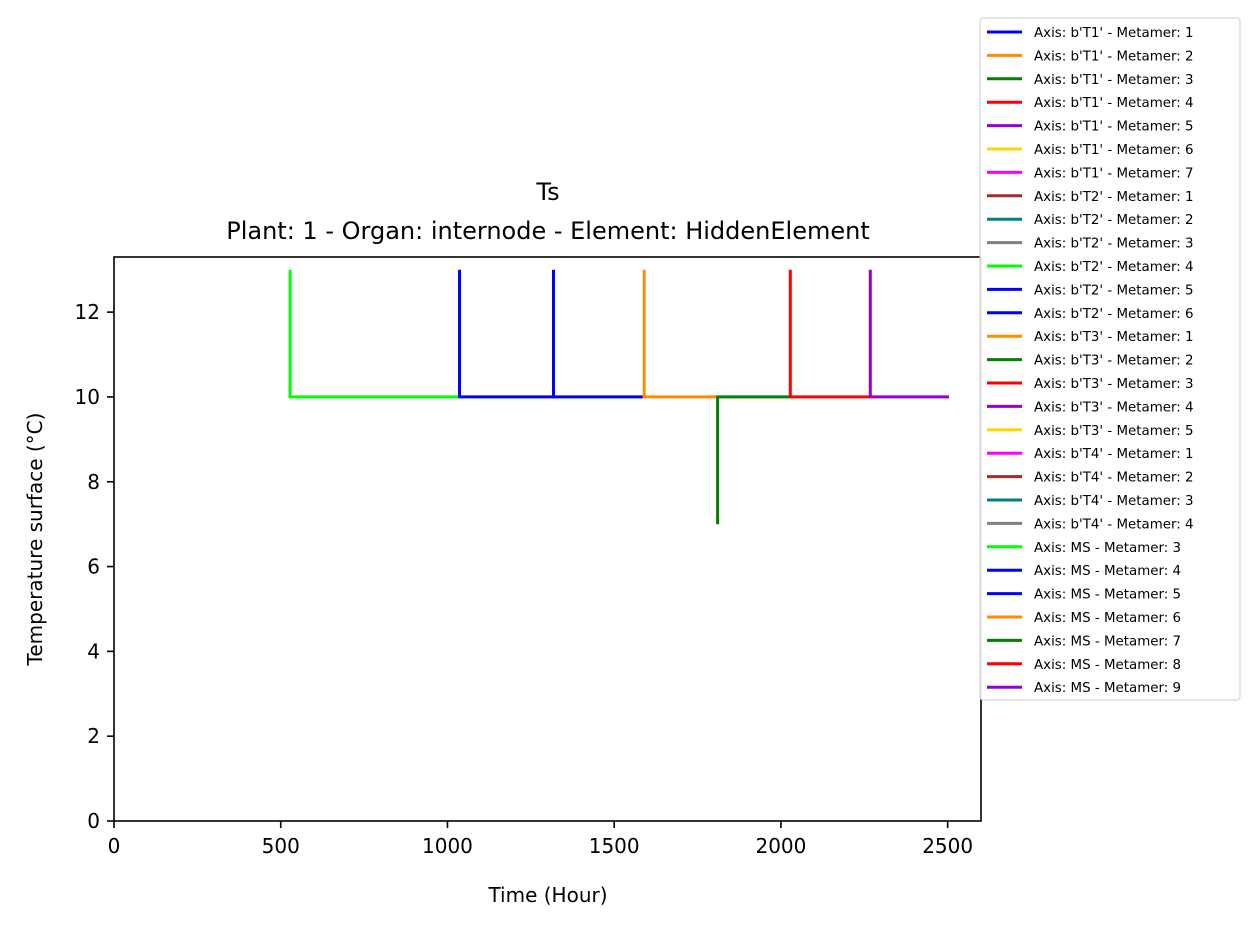 The height and width of the screenshot is (928, 1260). Describe the element at coordinates (1114, 337) in the screenshot. I see `legend-label: Axis: b'T3' - Metamer: 1` at that location.